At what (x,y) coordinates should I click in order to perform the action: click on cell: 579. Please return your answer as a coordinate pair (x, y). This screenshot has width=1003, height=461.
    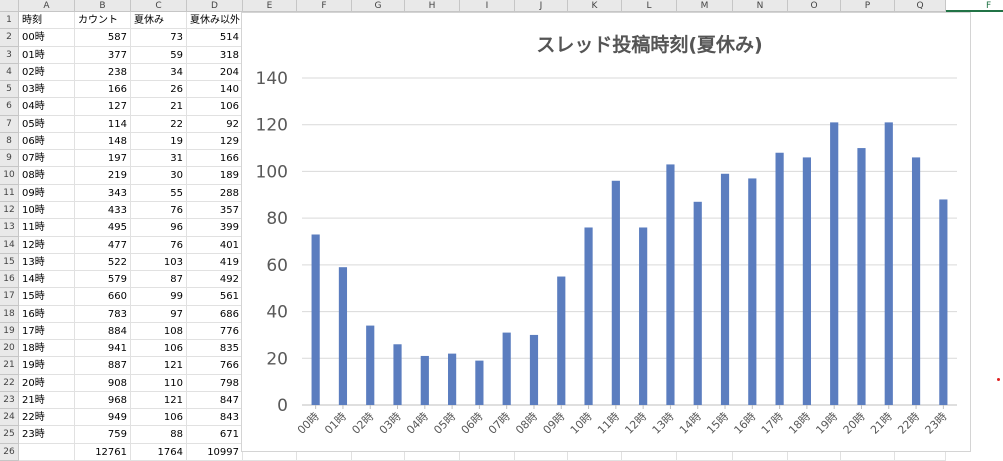
    Looking at the image, I should click on (103, 280).